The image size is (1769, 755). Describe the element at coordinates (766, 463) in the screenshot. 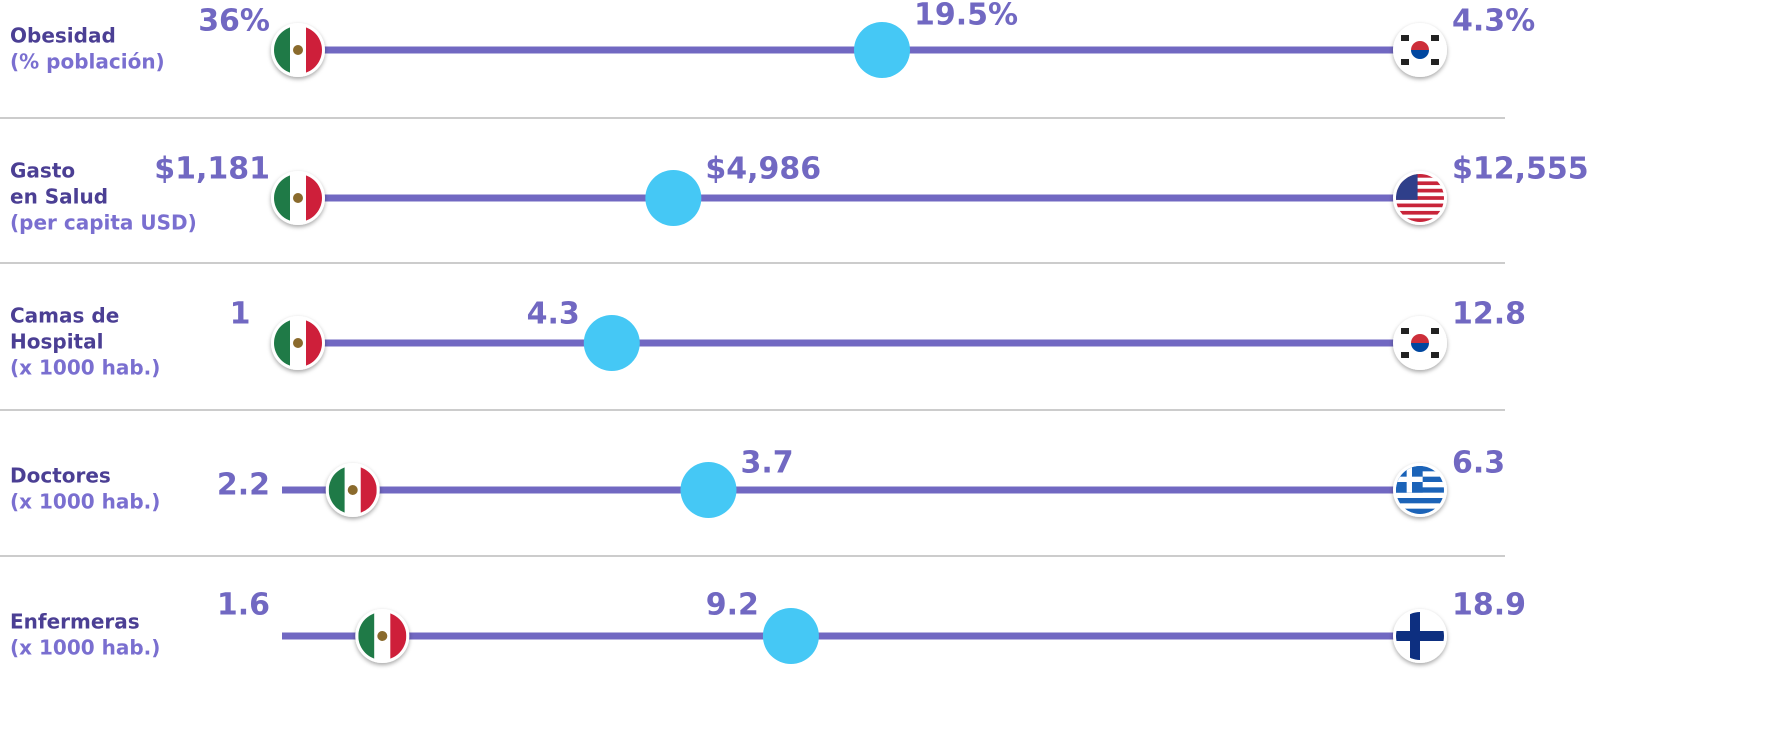

I see `avg-label: 3.7` at that location.